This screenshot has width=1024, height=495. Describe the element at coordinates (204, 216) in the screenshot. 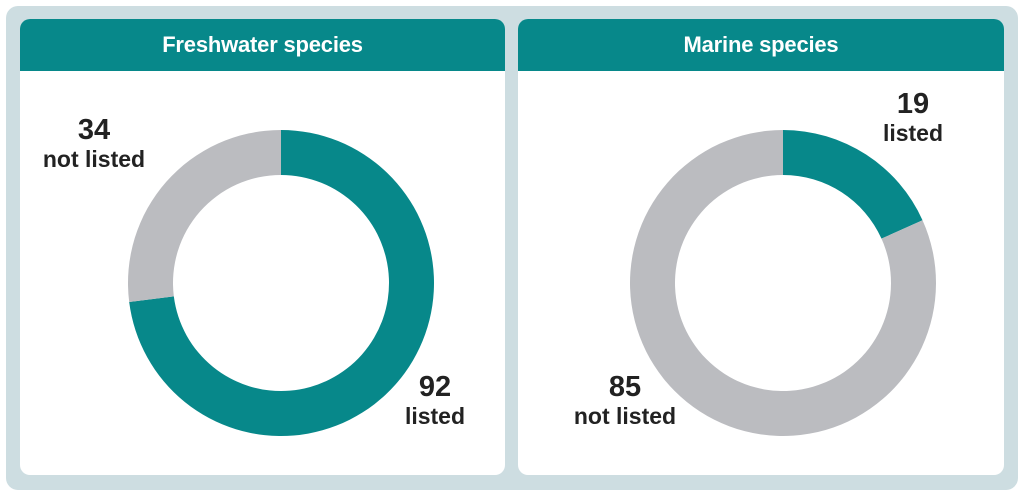

I see `donut-segment-not-listed` at that location.